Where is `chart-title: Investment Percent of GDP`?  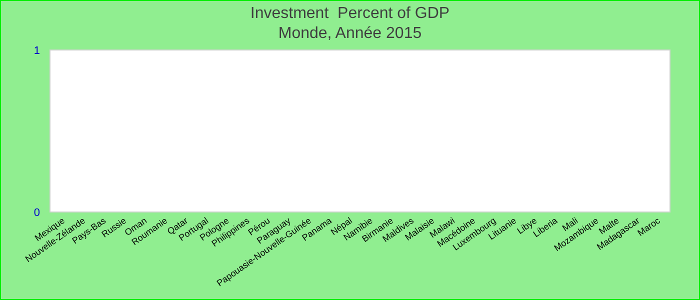 chart-title: Investment Percent of GDP is located at coordinates (350, 13).